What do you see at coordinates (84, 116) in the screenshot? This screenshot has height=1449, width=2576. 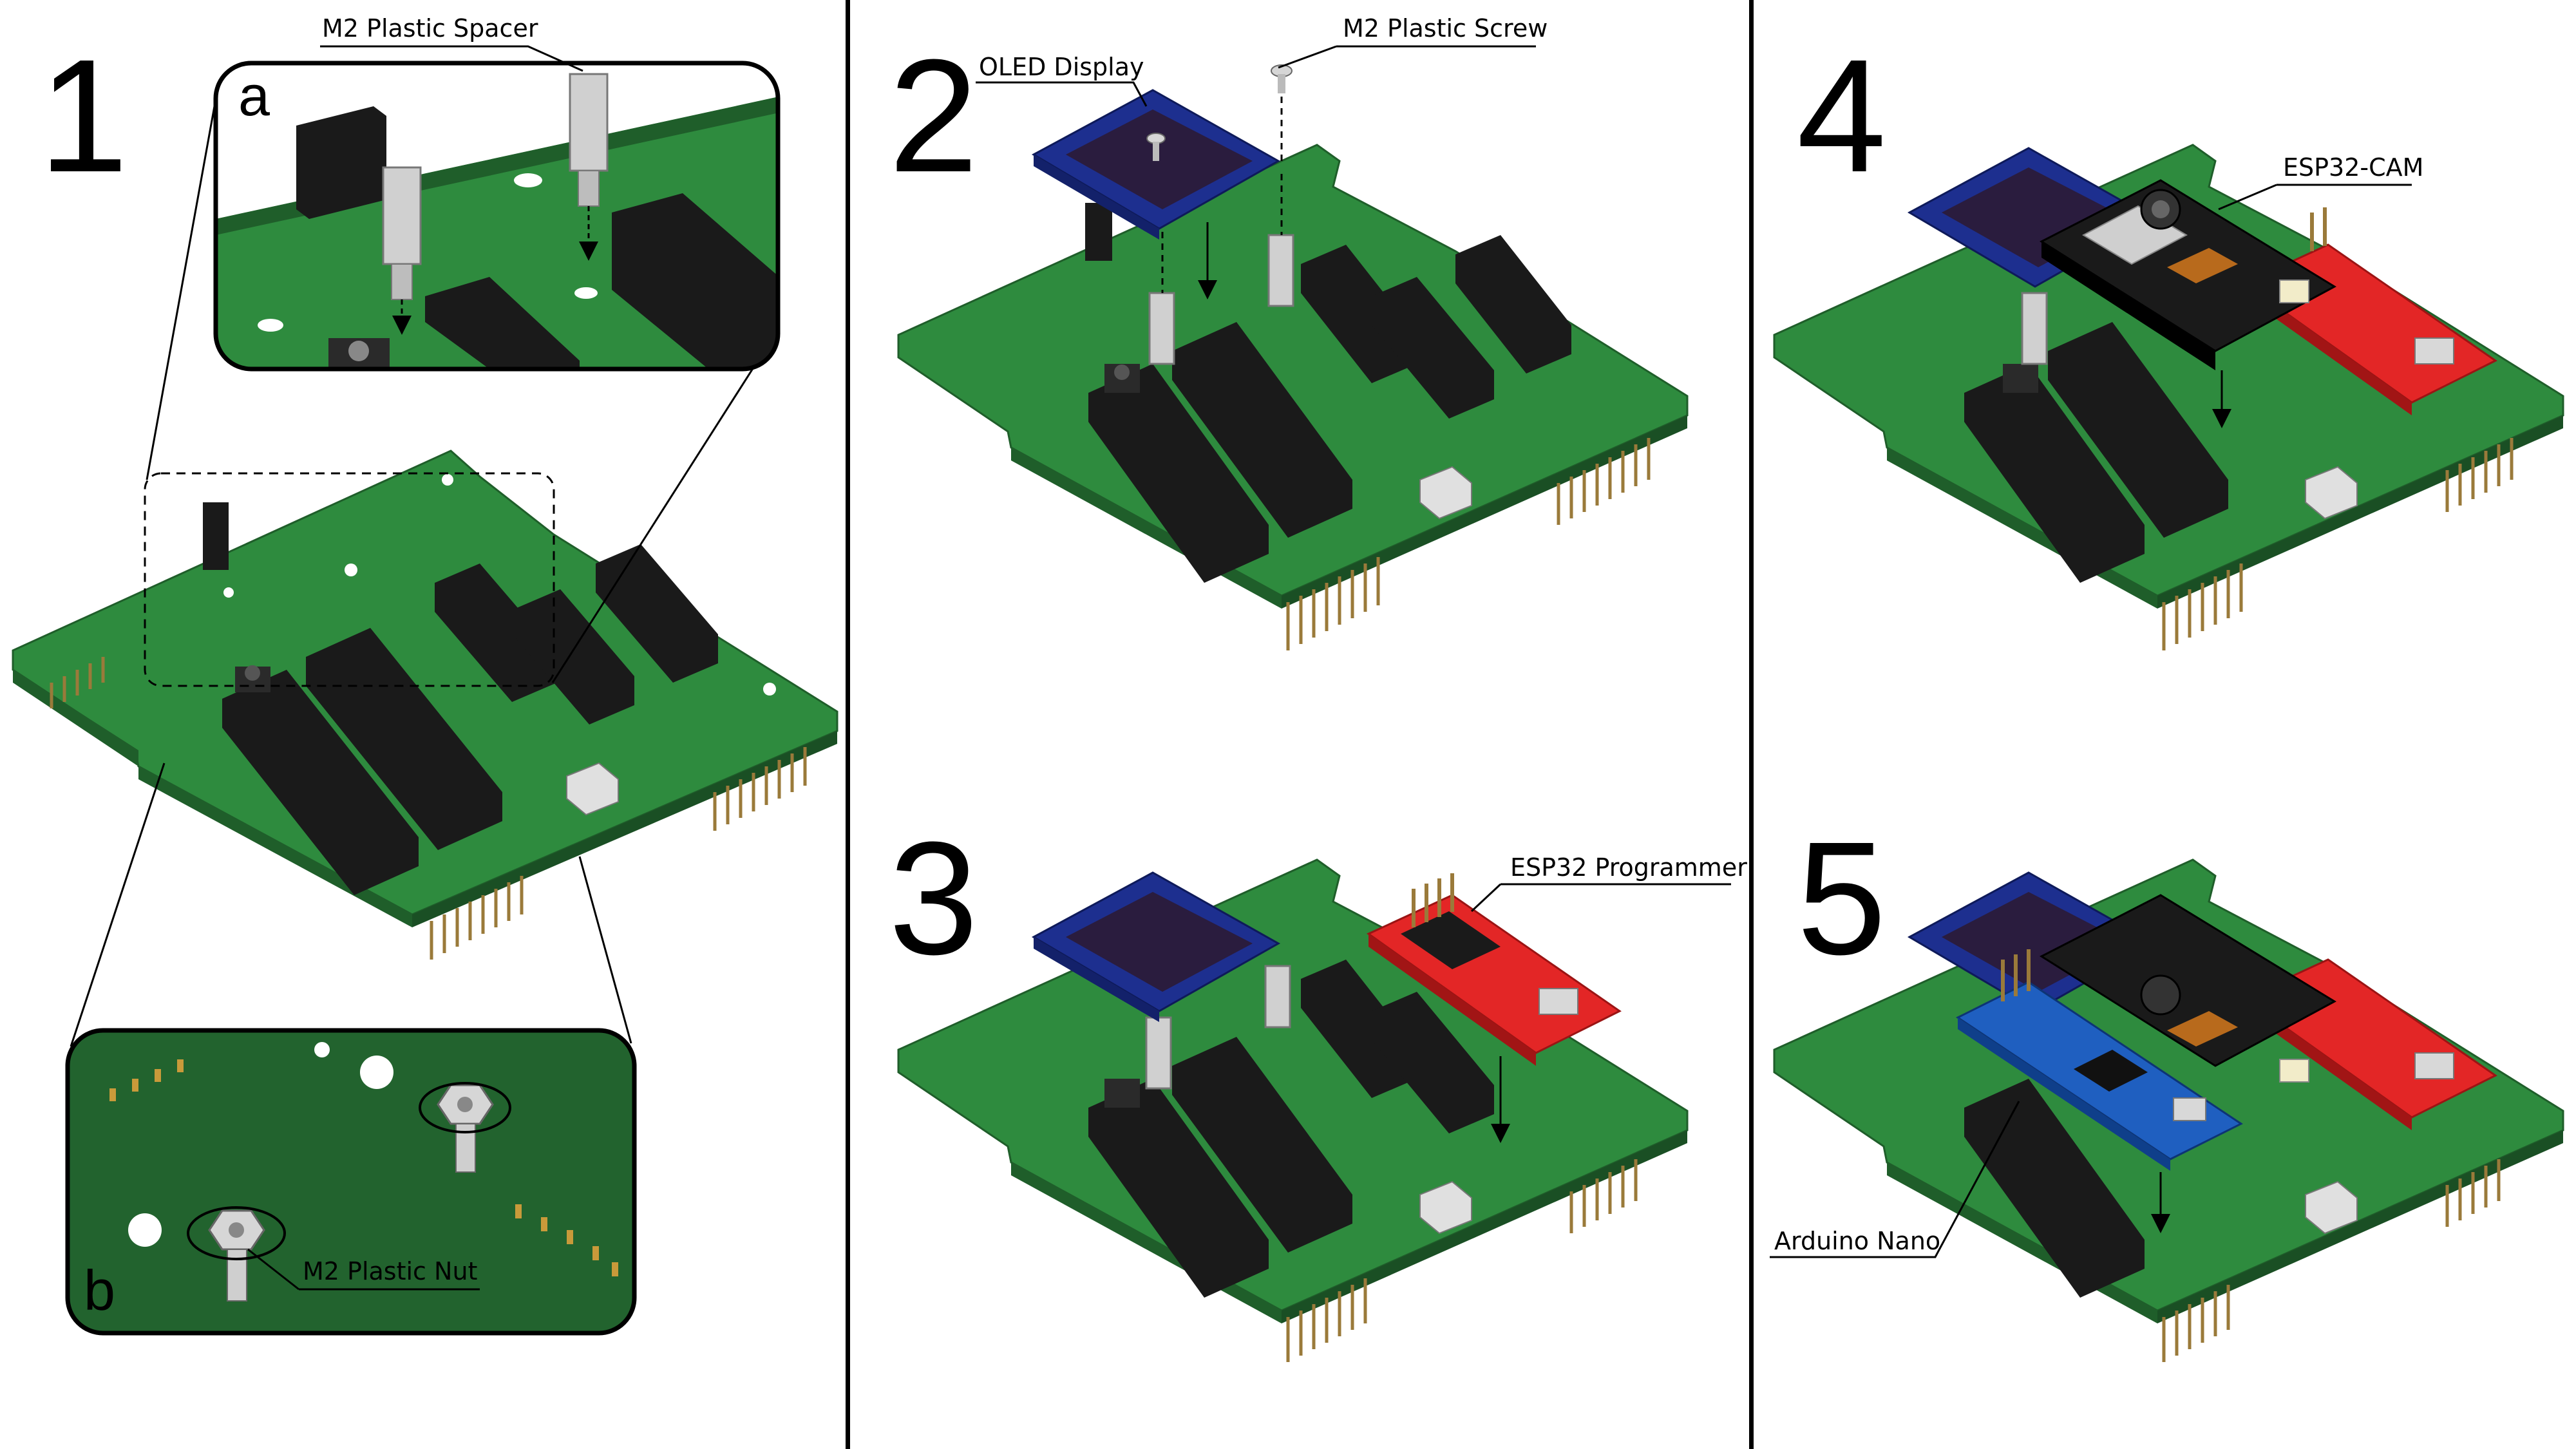 I see `step-number-1: 1` at bounding box center [84, 116].